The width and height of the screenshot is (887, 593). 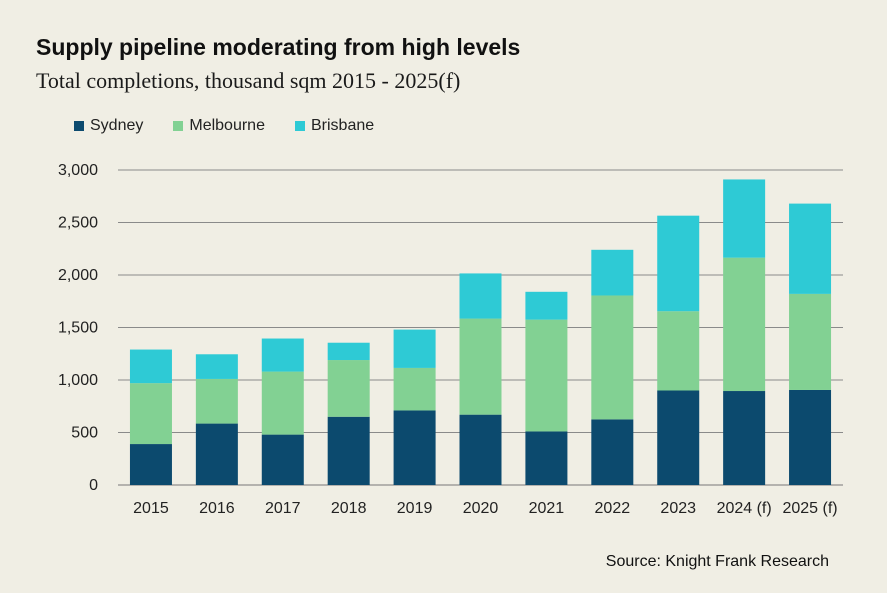 I want to click on legend-item-melbourne: Melbourne, so click(x=219, y=126).